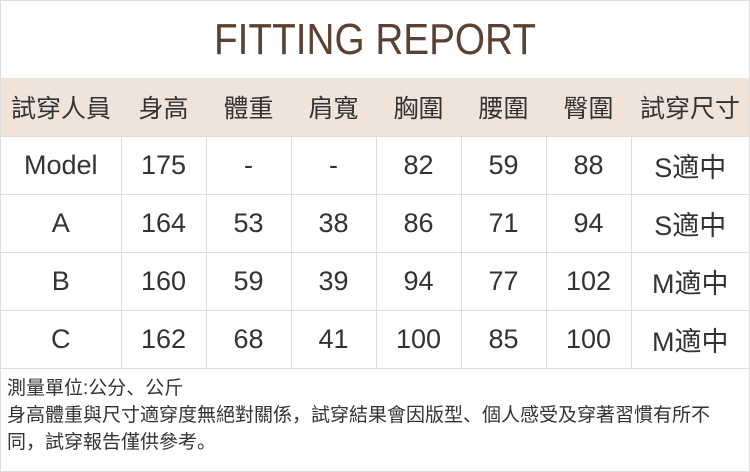 The height and width of the screenshot is (472, 750). I want to click on table-cell: 175, so click(163, 165).